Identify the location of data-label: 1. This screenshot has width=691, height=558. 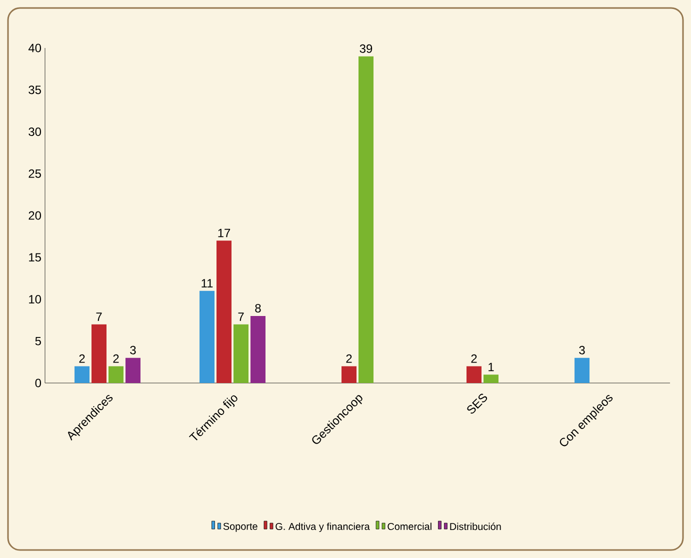
(491, 367).